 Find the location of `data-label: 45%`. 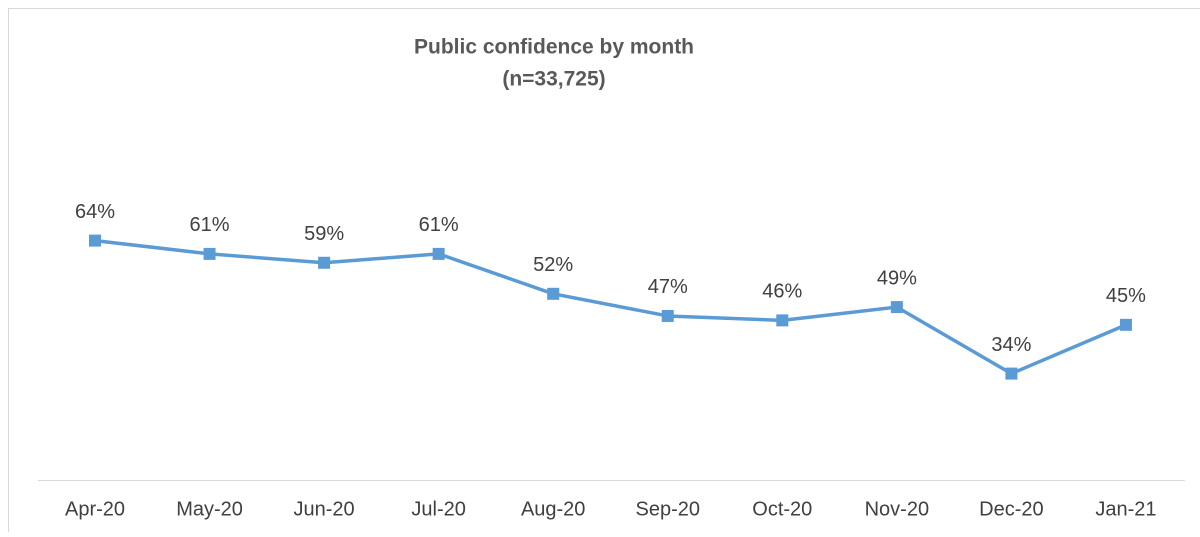

data-label: 45% is located at coordinates (1126, 296).